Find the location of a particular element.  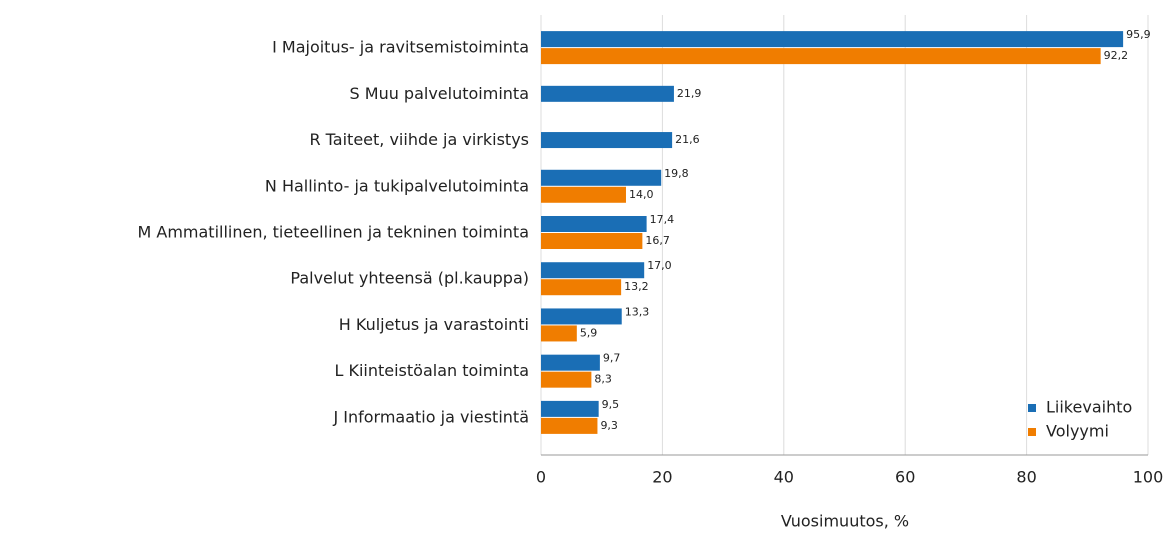

value-label: 9,5 is located at coordinates (611, 404).